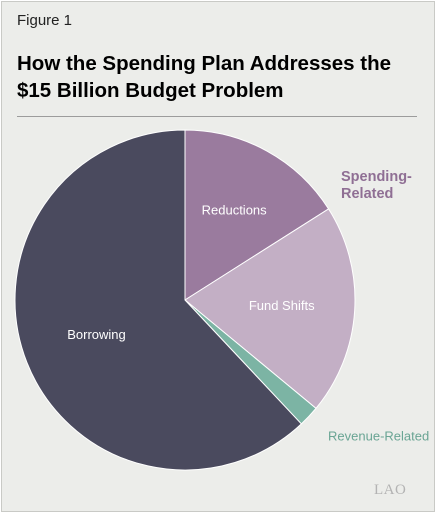  Describe the element at coordinates (378, 436) in the screenshot. I see `slice-label-revenue-related: Revenue-Related` at that location.